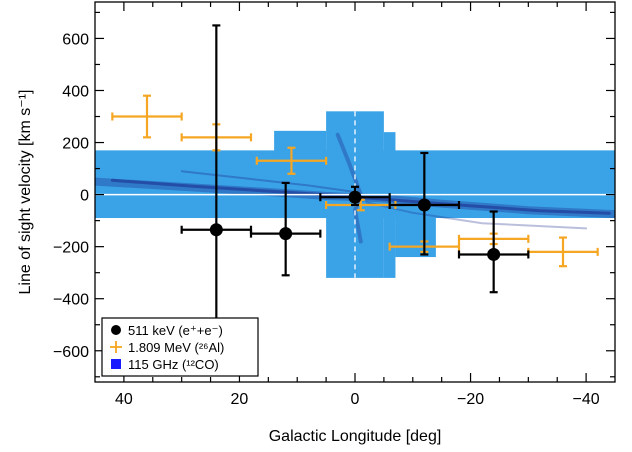 This screenshot has width=632, height=452. What do you see at coordinates (355, 399) in the screenshot?
I see `x-tick-label: 0` at bounding box center [355, 399].